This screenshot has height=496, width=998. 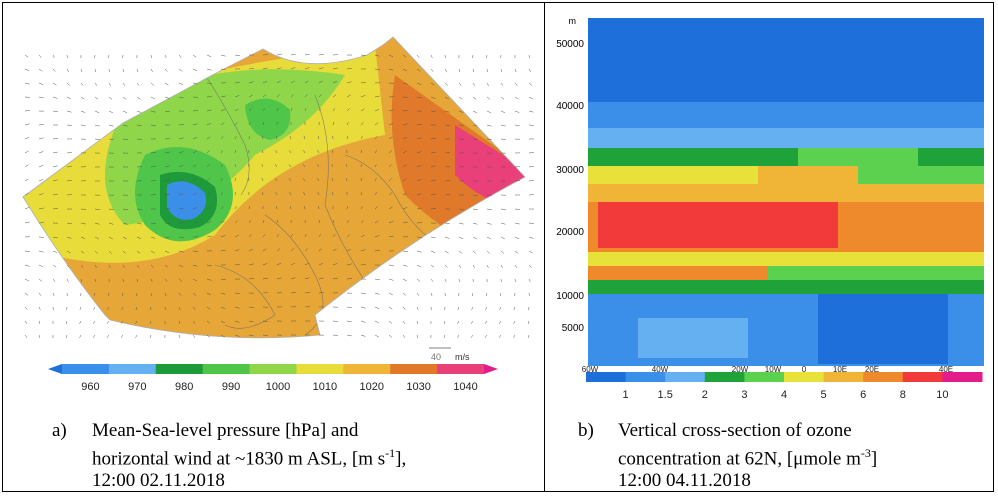 I want to click on colorbar-a-tick: 1020, so click(x=372, y=387).